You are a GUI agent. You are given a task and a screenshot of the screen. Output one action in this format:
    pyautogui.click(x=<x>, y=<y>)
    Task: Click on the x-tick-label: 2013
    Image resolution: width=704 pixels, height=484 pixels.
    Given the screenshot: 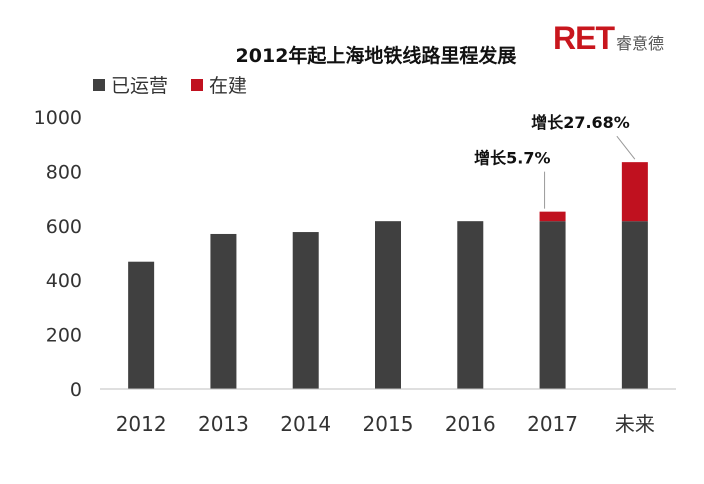 What is the action you would take?
    pyautogui.click(x=223, y=424)
    